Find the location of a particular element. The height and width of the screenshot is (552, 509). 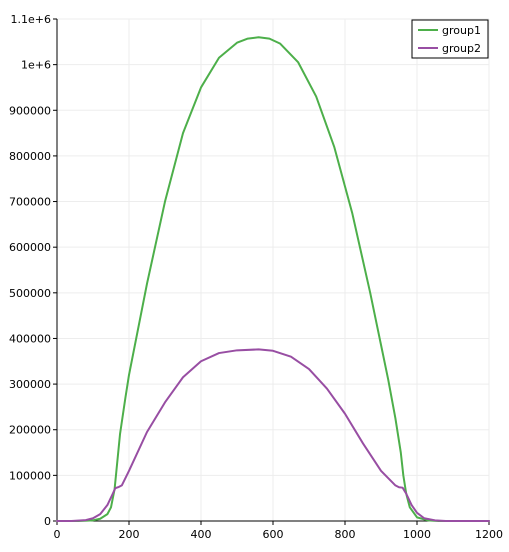

legend-label-group2: group2 is located at coordinates (461, 48).